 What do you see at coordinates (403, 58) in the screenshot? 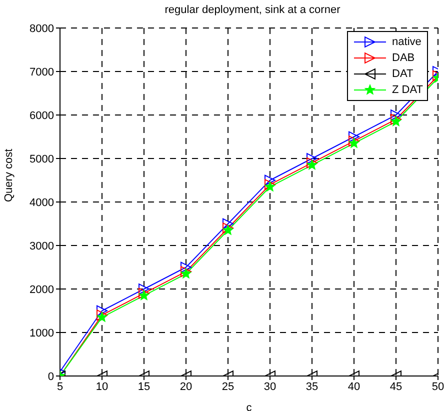
I see `legend-label: DAB` at bounding box center [403, 58].